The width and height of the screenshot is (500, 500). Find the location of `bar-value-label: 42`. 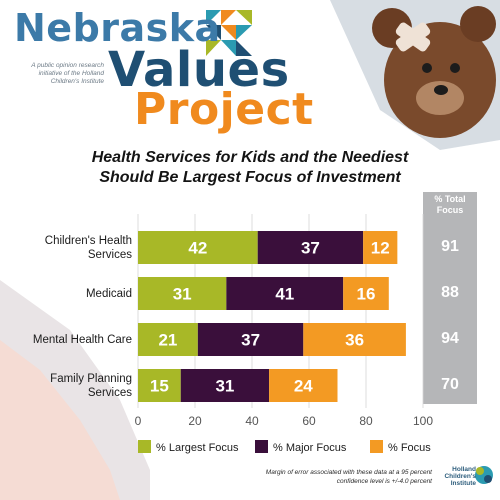

bar-value-label: 42 is located at coordinates (197, 248).